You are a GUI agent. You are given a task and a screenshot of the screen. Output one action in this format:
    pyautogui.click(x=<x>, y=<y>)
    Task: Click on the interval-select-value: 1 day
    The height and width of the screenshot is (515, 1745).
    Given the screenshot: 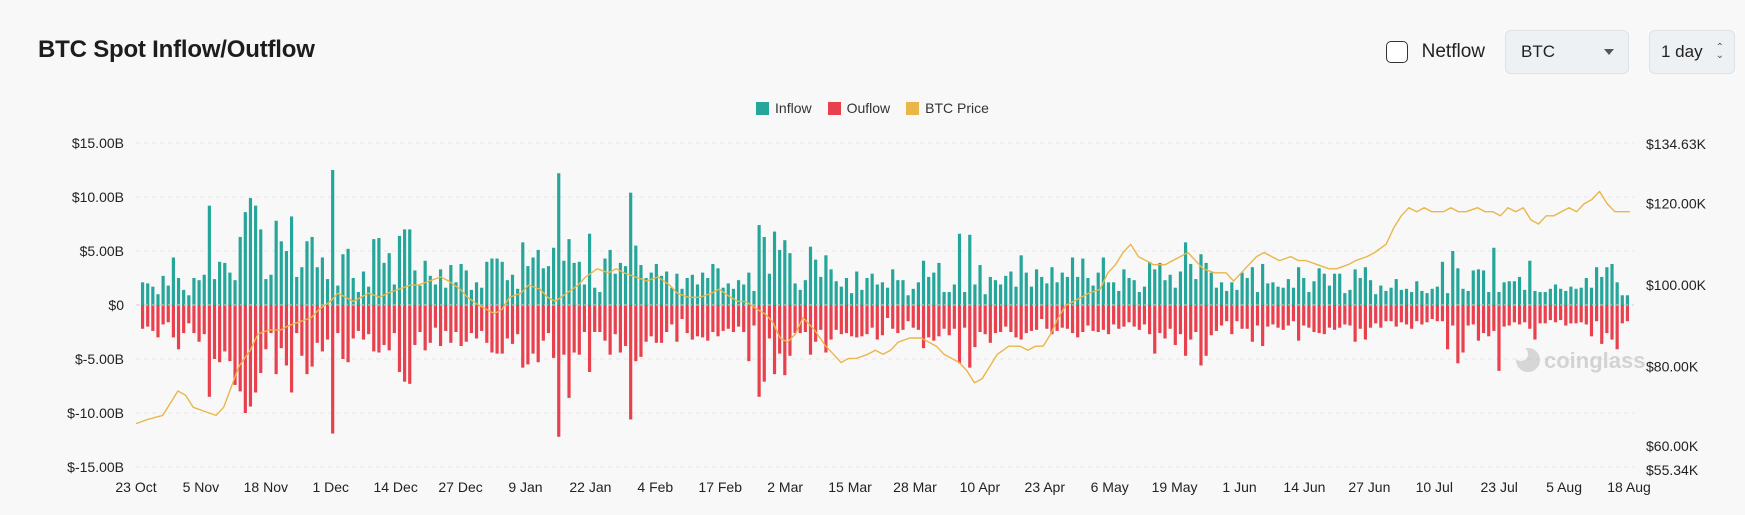 What is the action you would take?
    pyautogui.click(x=1682, y=51)
    